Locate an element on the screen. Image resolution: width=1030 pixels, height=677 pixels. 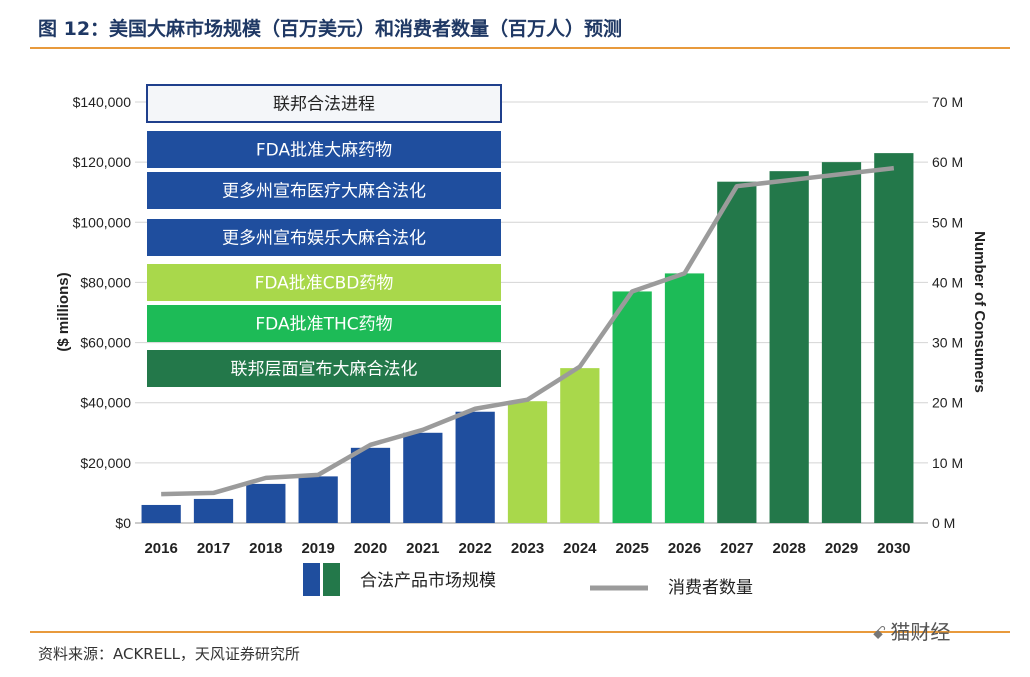
annotation-label: 更多州宣布娱乐大麻合法化 is located at coordinates (324, 239).